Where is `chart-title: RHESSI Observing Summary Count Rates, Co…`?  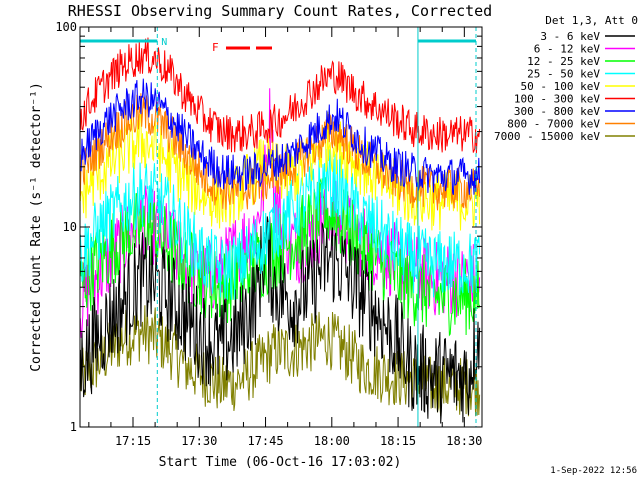
chart-title: RHESSI Observing Summary Count Rates, Co… is located at coordinates (280, 11).